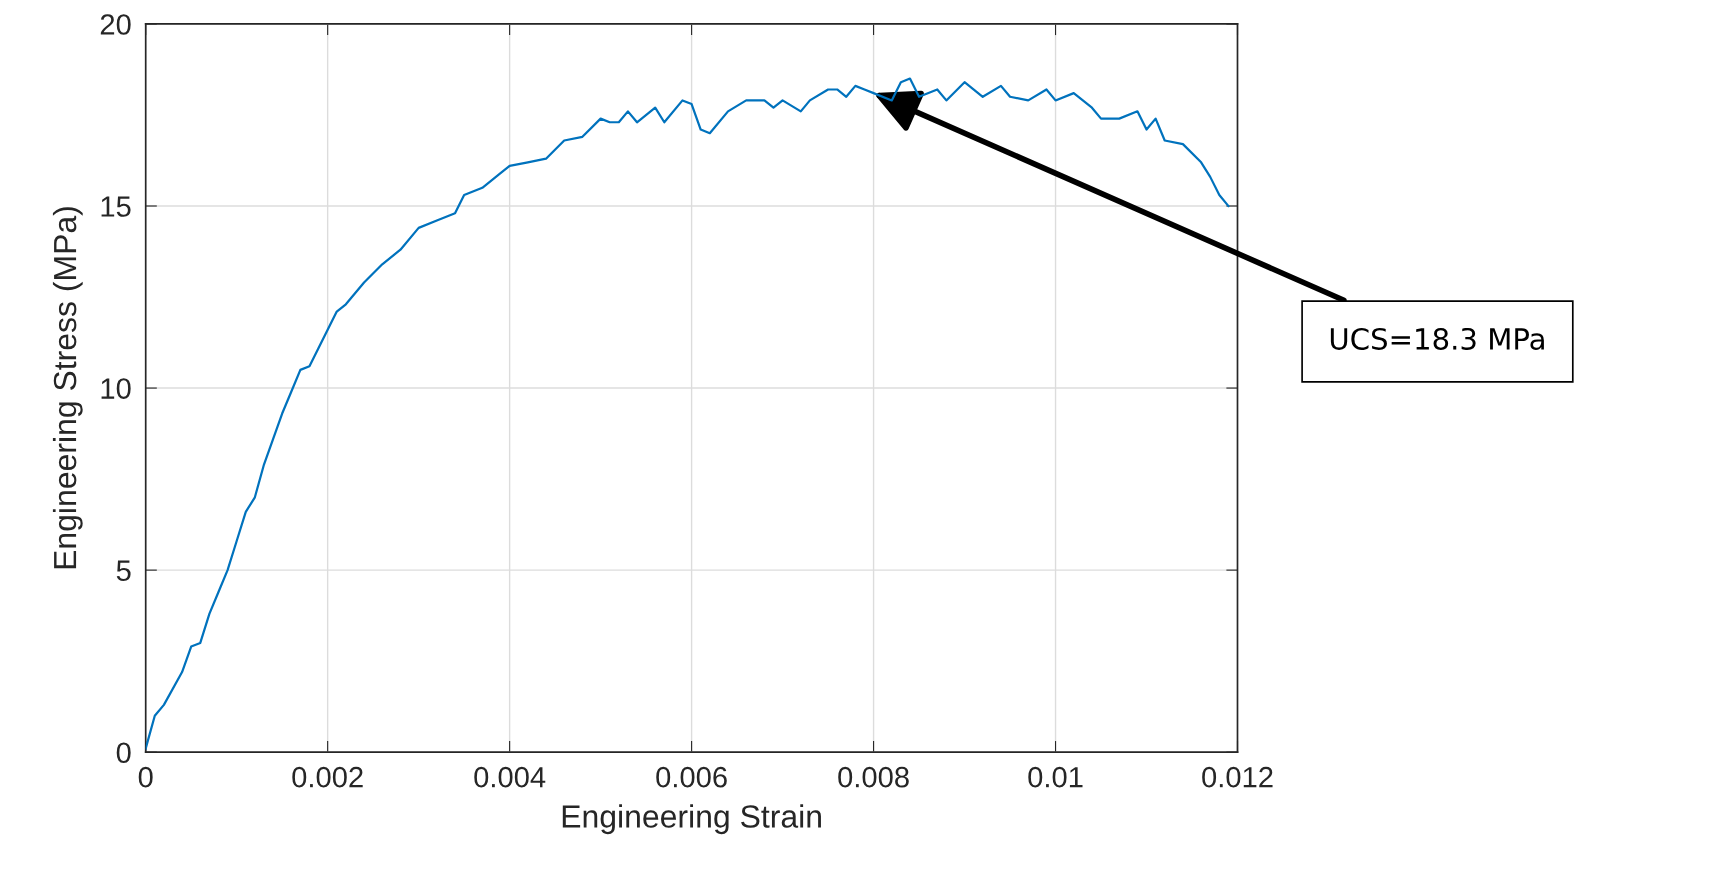 Image resolution: width=1714 pixels, height=887 pixels. What do you see at coordinates (145, 777) in the screenshot?
I see `x-tick-label: 0` at bounding box center [145, 777].